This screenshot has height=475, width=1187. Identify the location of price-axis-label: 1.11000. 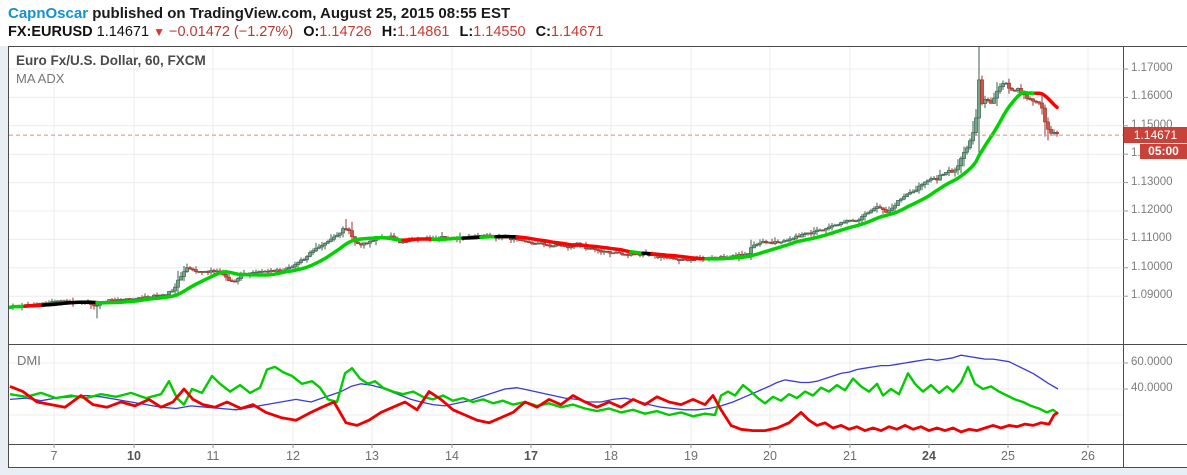
(1151, 238).